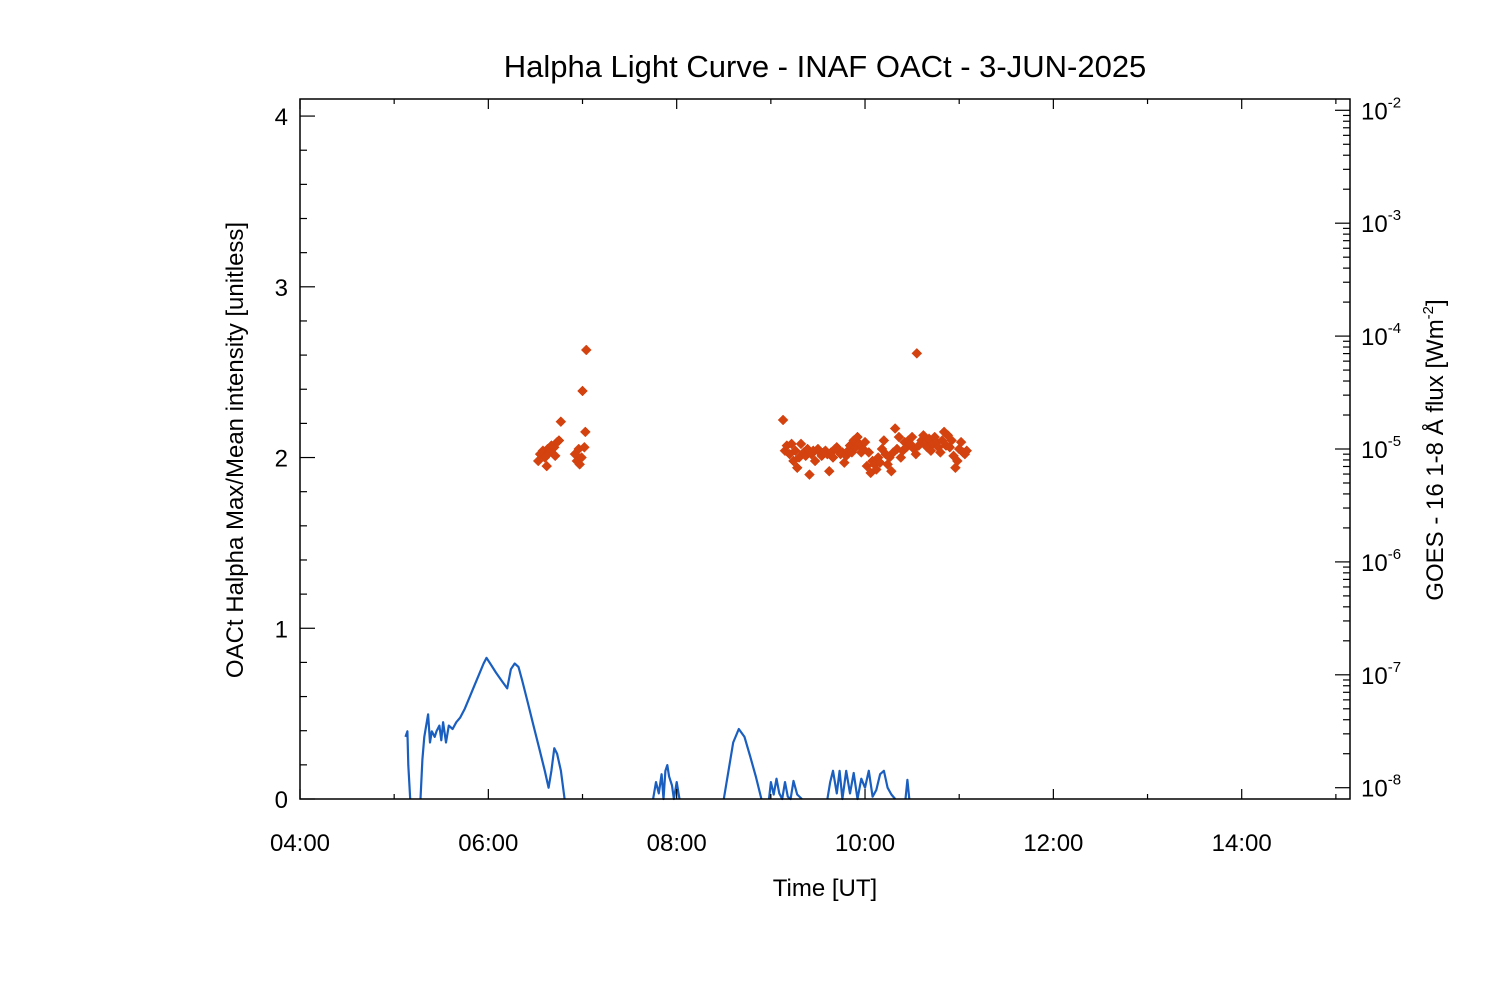 Image resolution: width=1500 pixels, height=1000 pixels. What do you see at coordinates (1381, 674) in the screenshot?
I see `y2-tick-label: 10⁻⁷` at bounding box center [1381, 674].